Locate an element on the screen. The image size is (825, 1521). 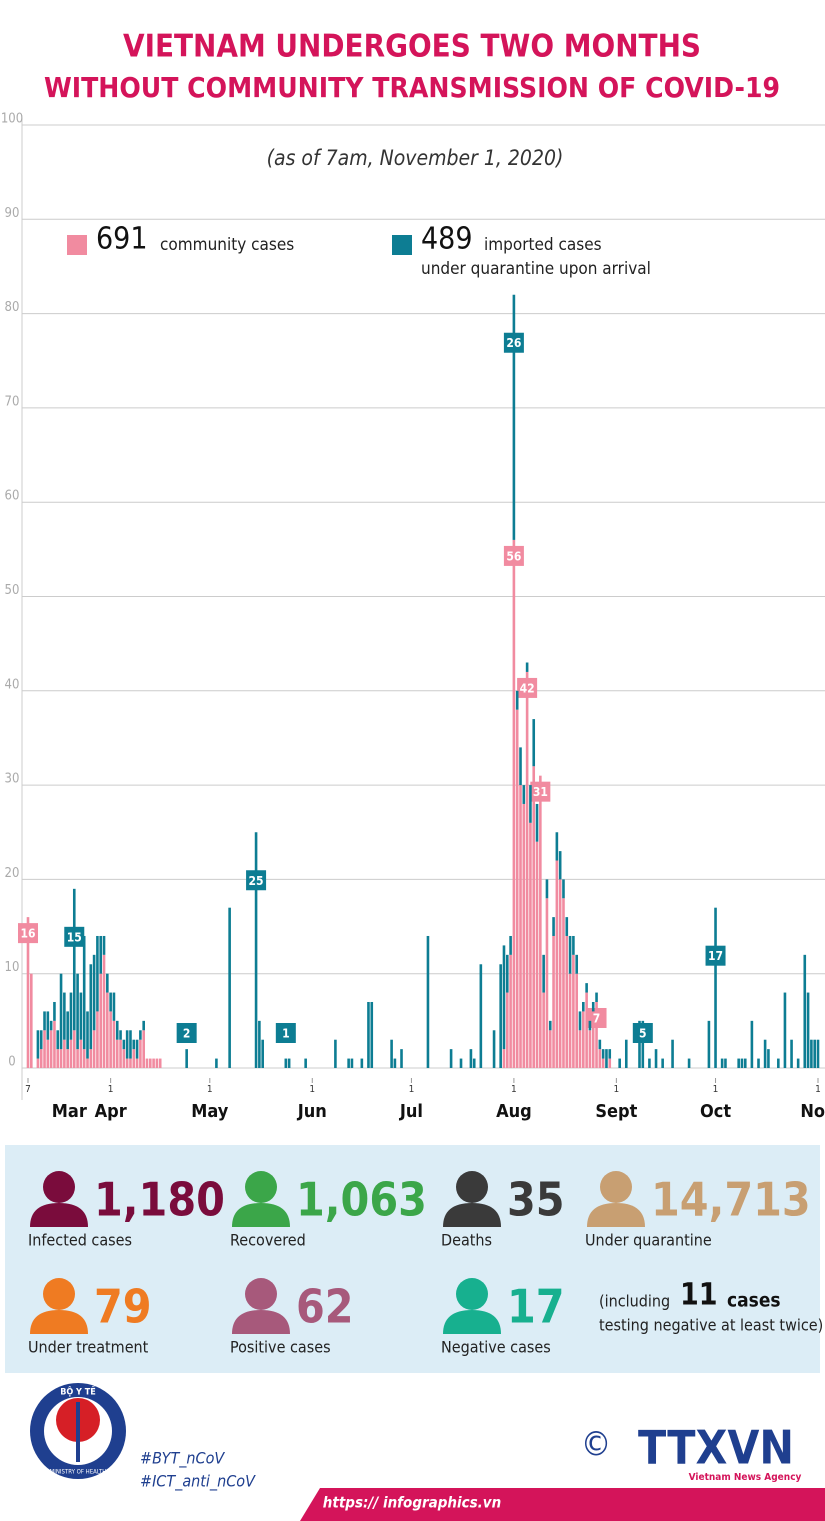
person-icon is located at coordinates (616, 1199).